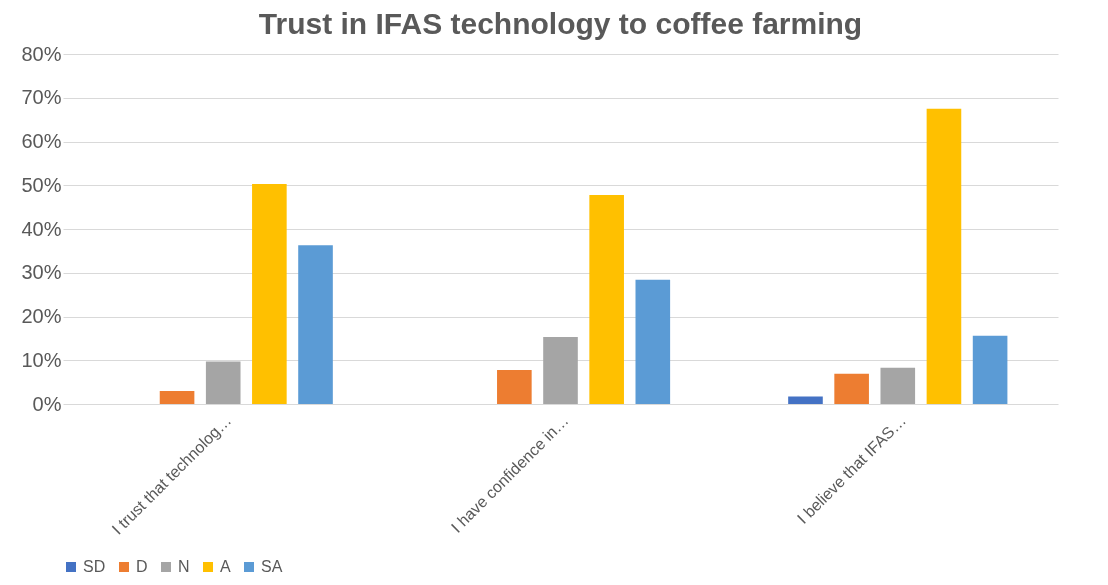  What do you see at coordinates (41, 272) in the screenshot?
I see `y-tick-label: 30%` at bounding box center [41, 272].